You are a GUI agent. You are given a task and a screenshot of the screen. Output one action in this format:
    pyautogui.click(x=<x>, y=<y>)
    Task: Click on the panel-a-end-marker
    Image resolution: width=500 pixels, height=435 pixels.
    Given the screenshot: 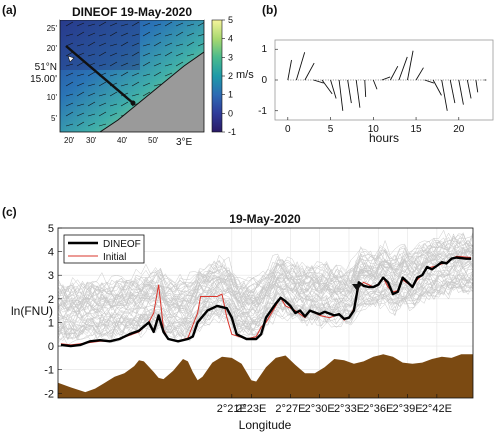 What is the action you would take?
    pyautogui.click(x=133, y=103)
    